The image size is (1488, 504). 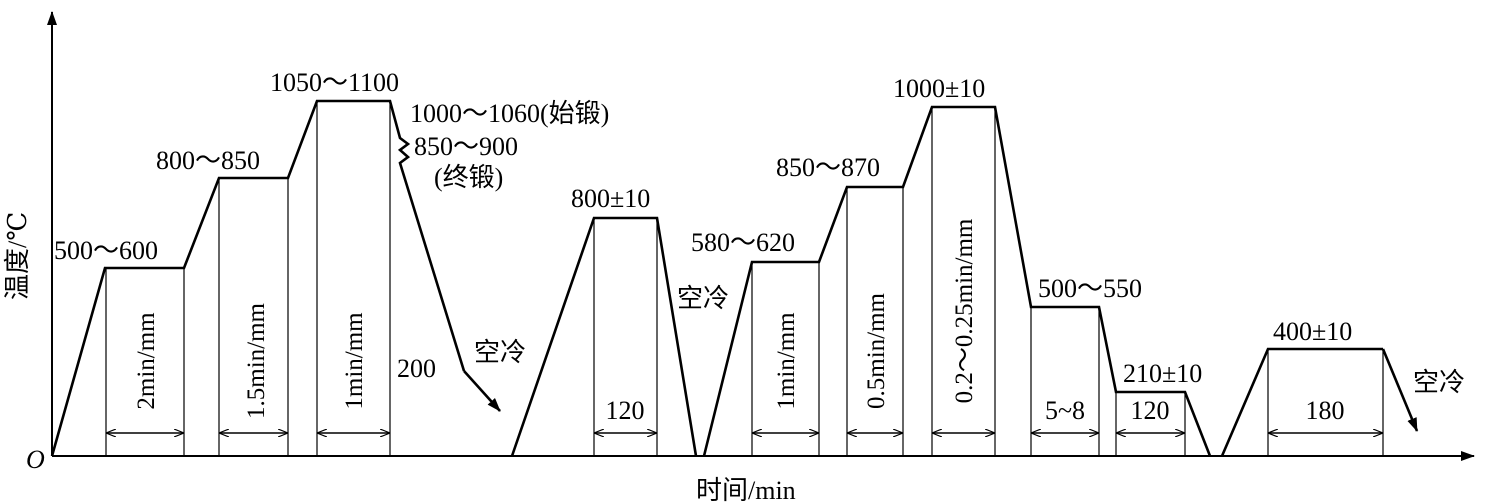 I want to click on hold-label-5-8: 5~8, so click(x=1065, y=410).